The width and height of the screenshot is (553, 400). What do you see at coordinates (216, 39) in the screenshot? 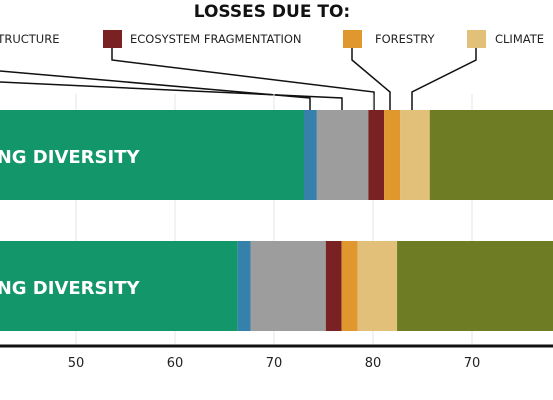
I see `legend-label-ecosystem-fragmentation: ECOSYSTEM FRAGMENTATION` at bounding box center [216, 39].